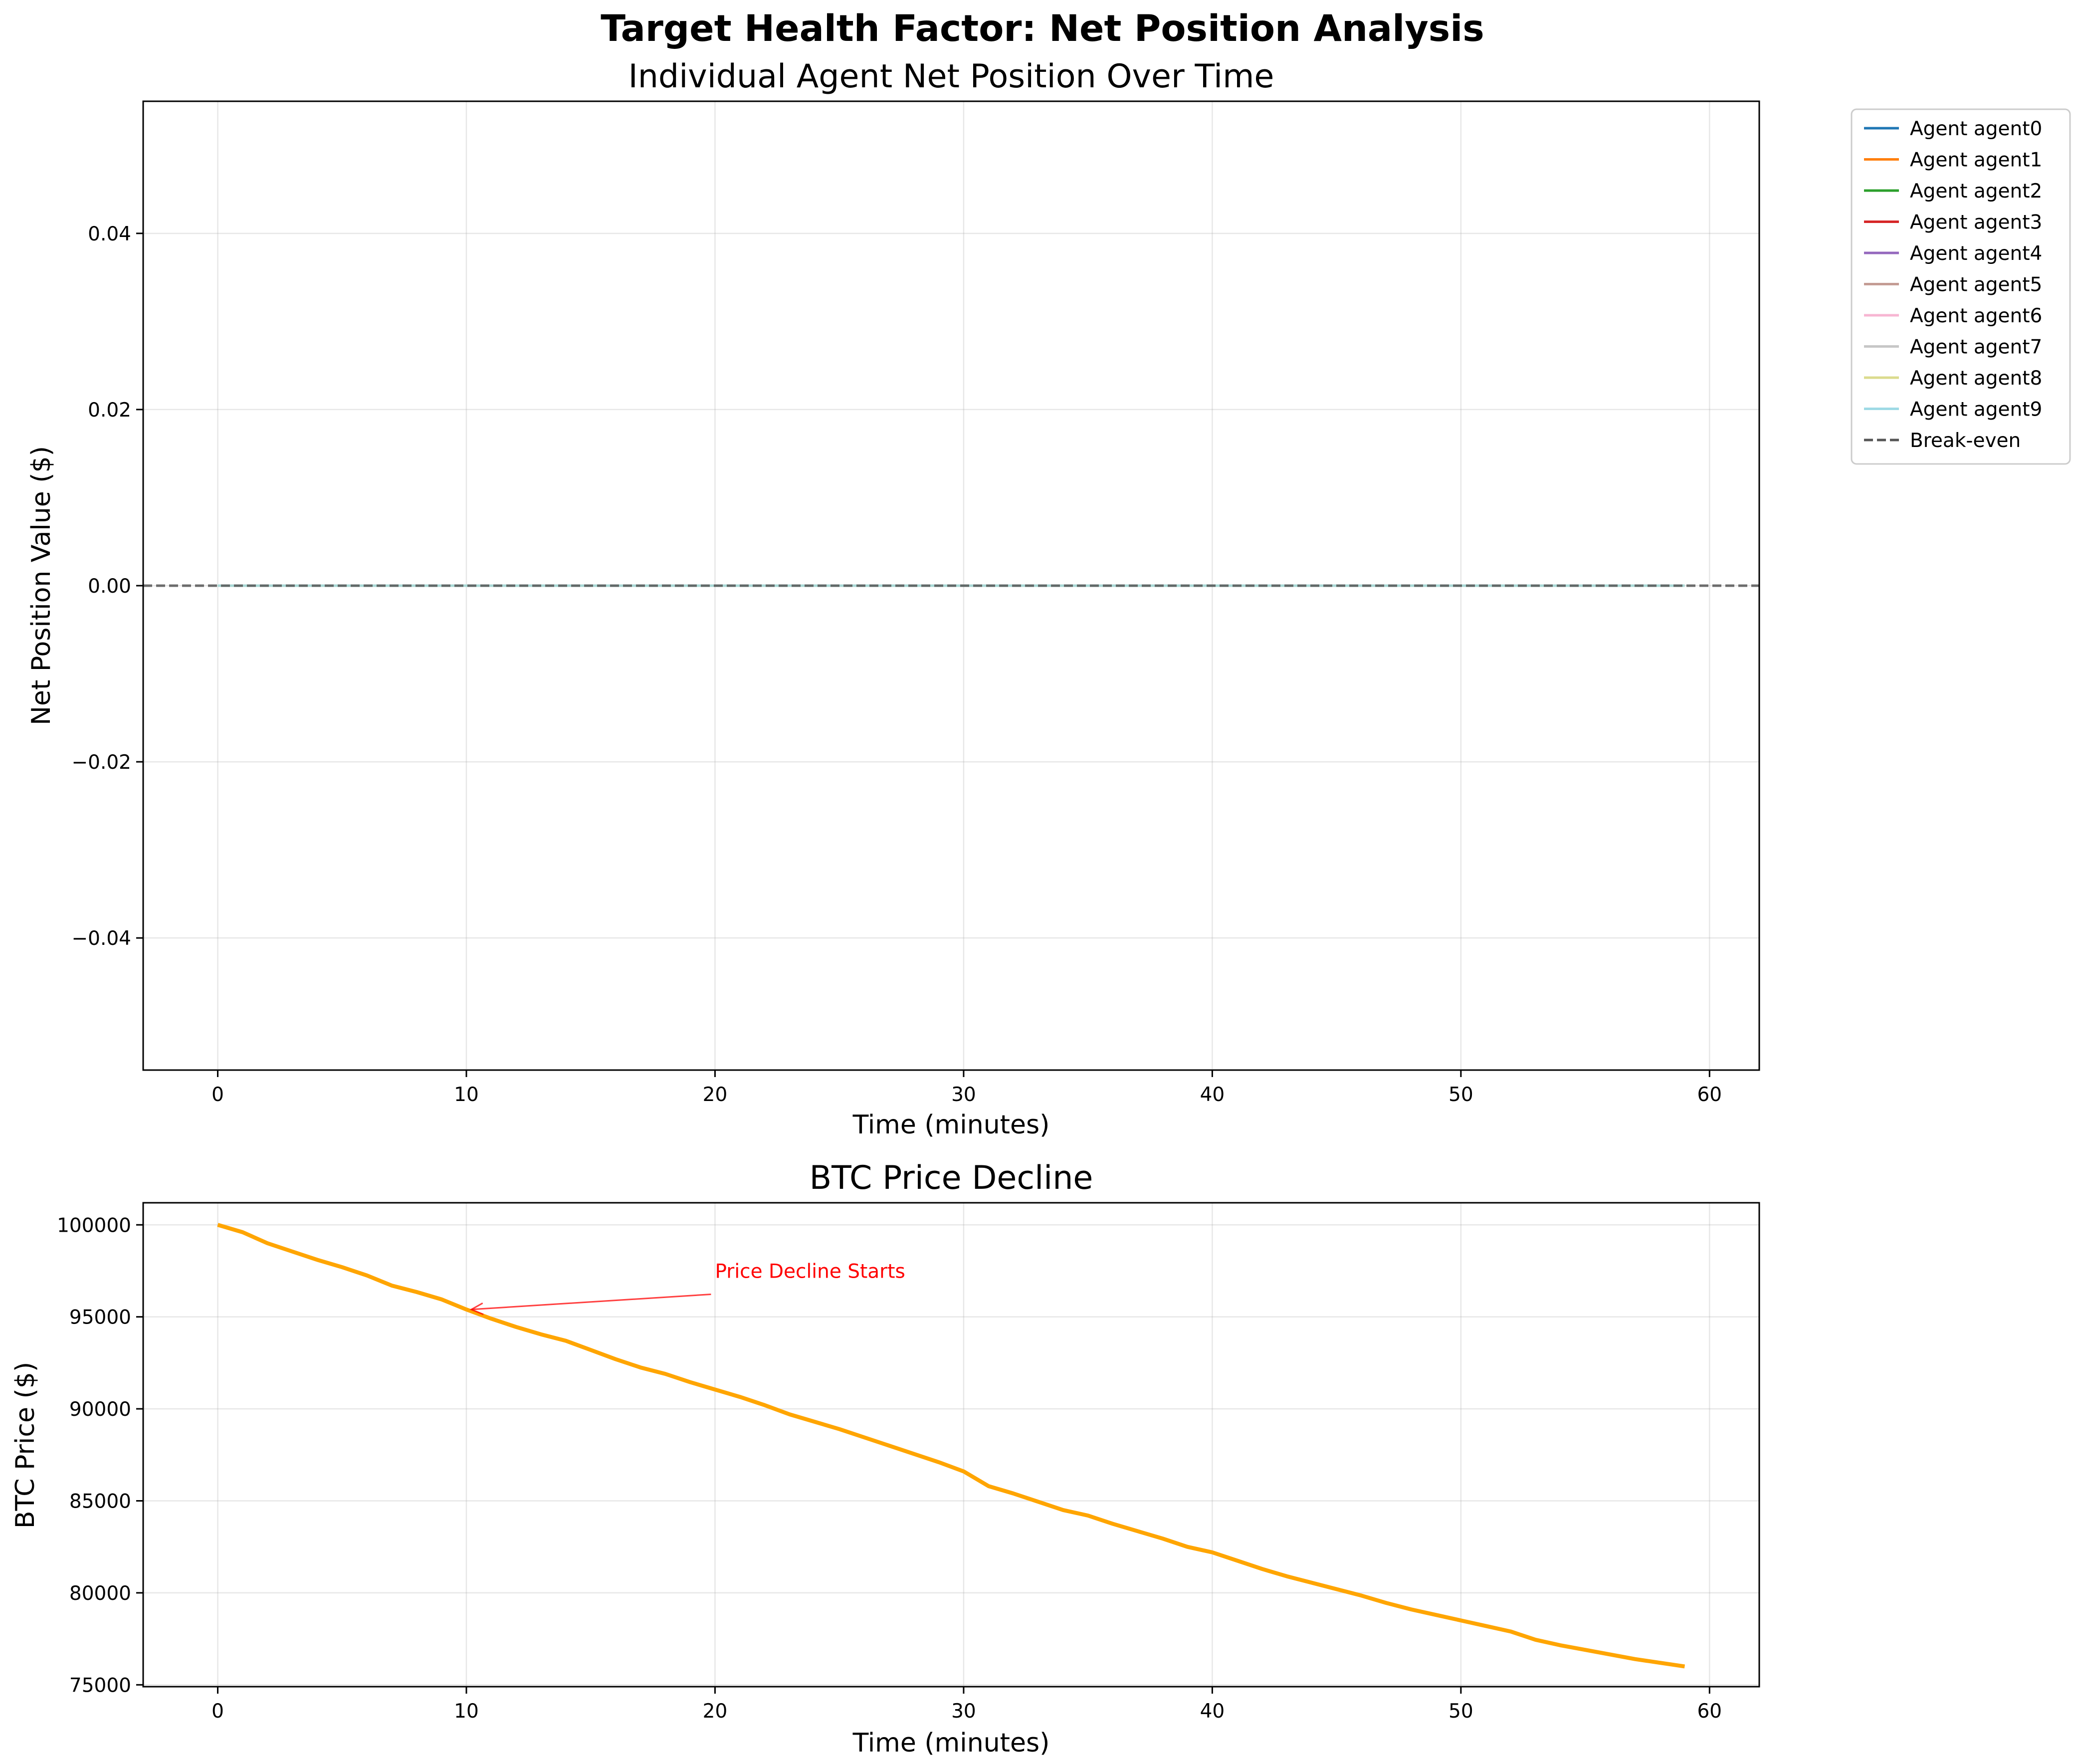 The height and width of the screenshot is (1764, 2074). Describe the element at coordinates (100, 1685) in the screenshot. I see `btc-price-ytick-label: 75000` at that location.